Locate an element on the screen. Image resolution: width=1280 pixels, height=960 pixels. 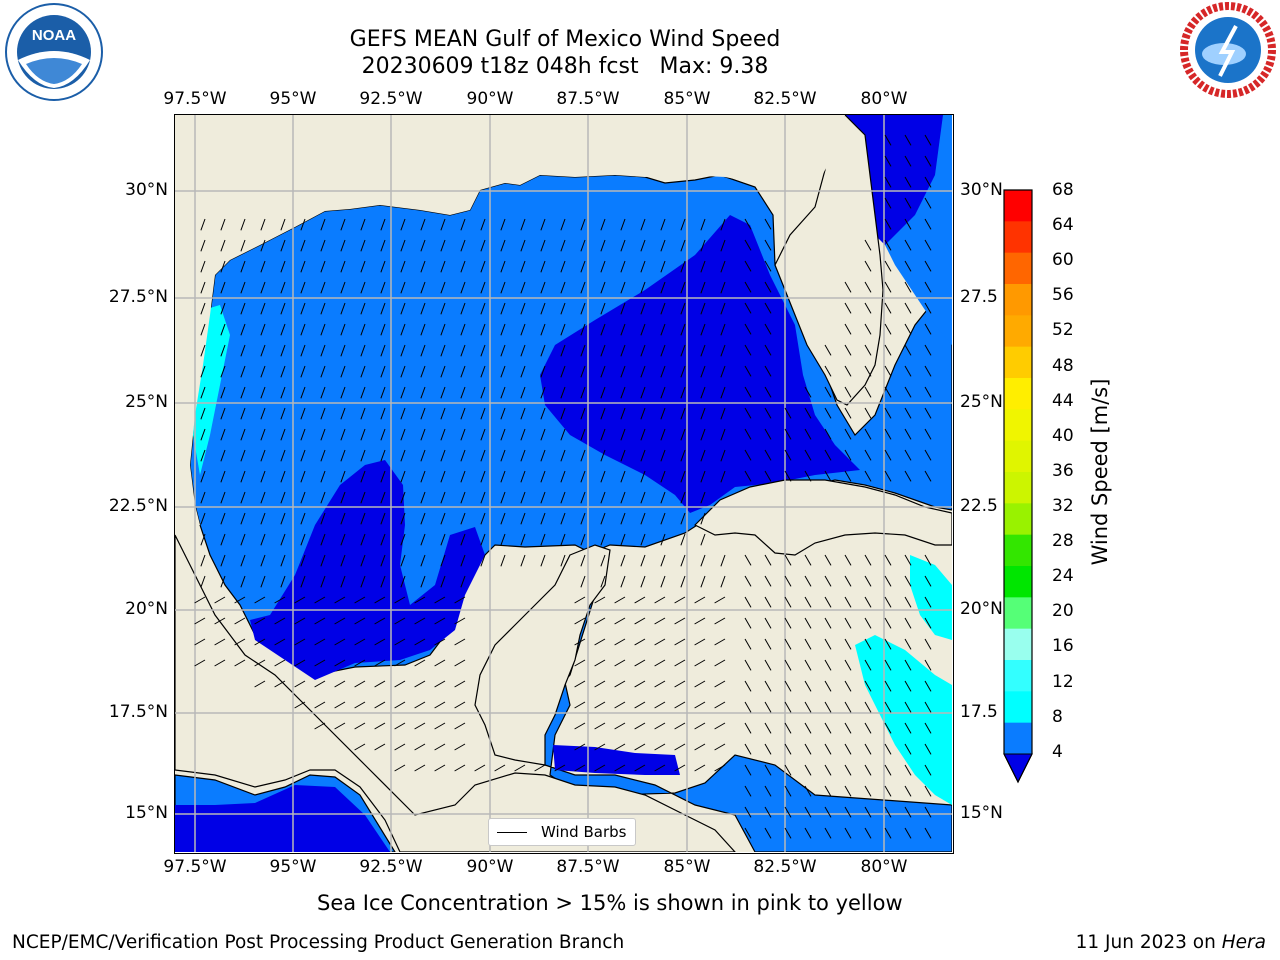
colorbar-label: 32 is located at coordinates (1063, 506).